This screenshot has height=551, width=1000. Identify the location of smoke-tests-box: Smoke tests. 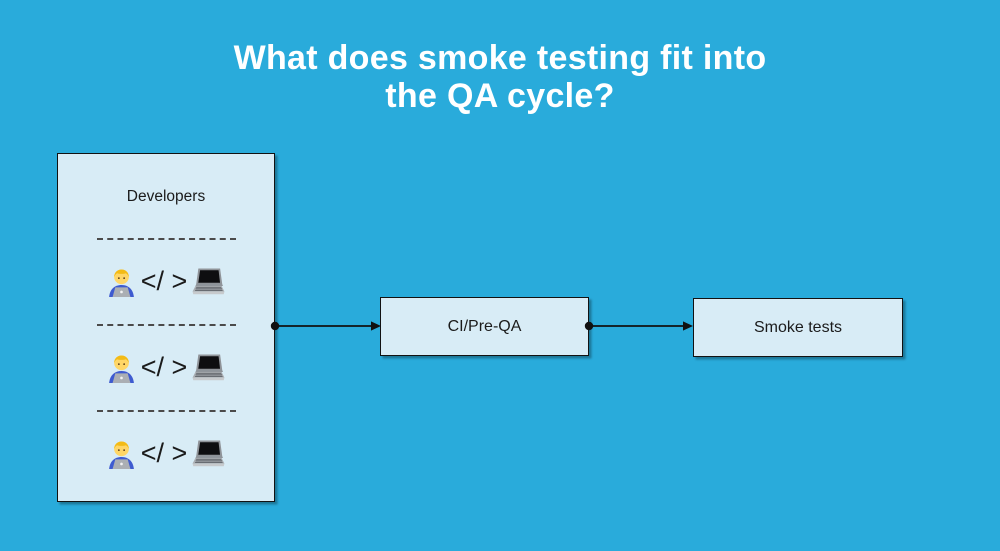
(798, 327).